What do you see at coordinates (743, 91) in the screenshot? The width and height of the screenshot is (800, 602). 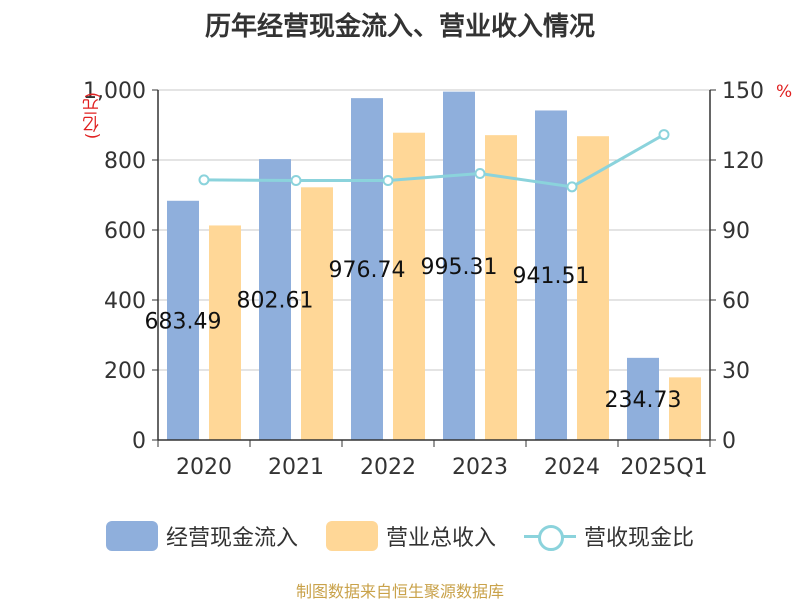 I see `y-right-tick-label: 150` at bounding box center [743, 91].